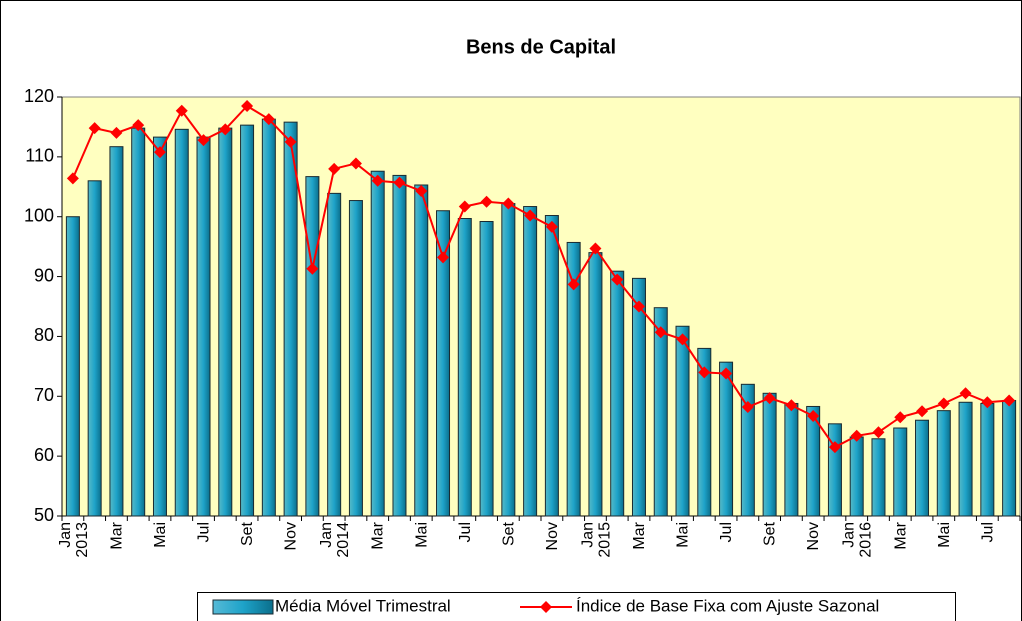  I want to click on y-tick-label: 50, so click(44, 515).